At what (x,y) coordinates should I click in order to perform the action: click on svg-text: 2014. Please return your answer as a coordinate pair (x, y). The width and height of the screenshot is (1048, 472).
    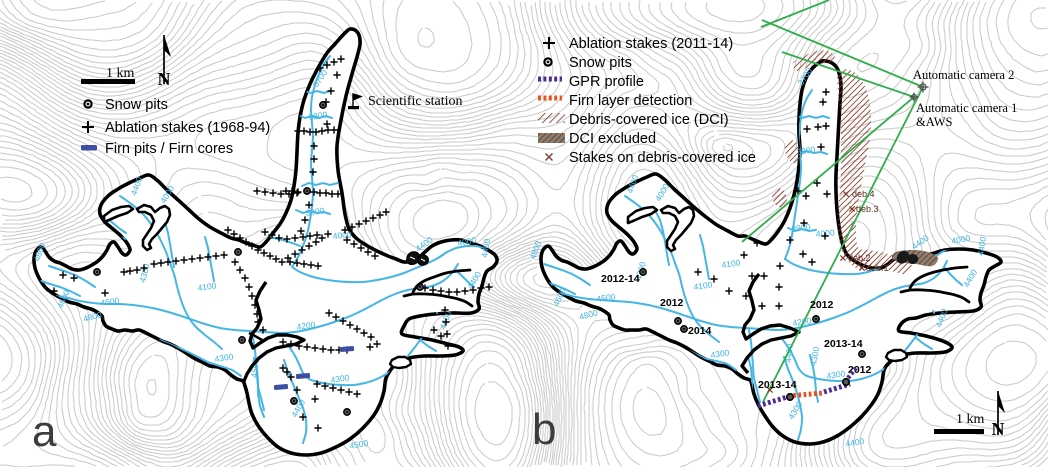
    Looking at the image, I should click on (700, 331).